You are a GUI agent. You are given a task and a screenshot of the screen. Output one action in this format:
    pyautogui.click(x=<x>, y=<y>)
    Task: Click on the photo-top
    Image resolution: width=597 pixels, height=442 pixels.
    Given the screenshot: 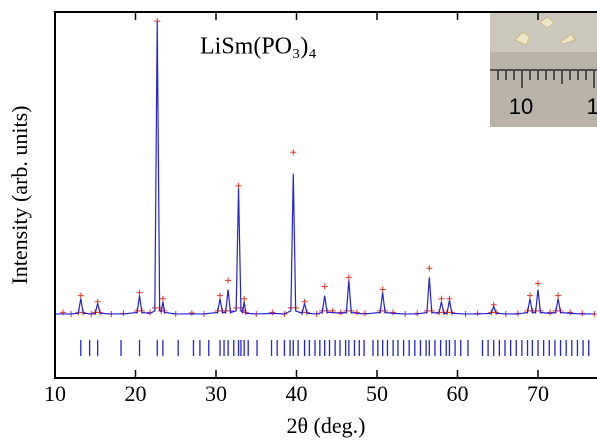 What is the action you would take?
    pyautogui.click(x=543, y=32)
    